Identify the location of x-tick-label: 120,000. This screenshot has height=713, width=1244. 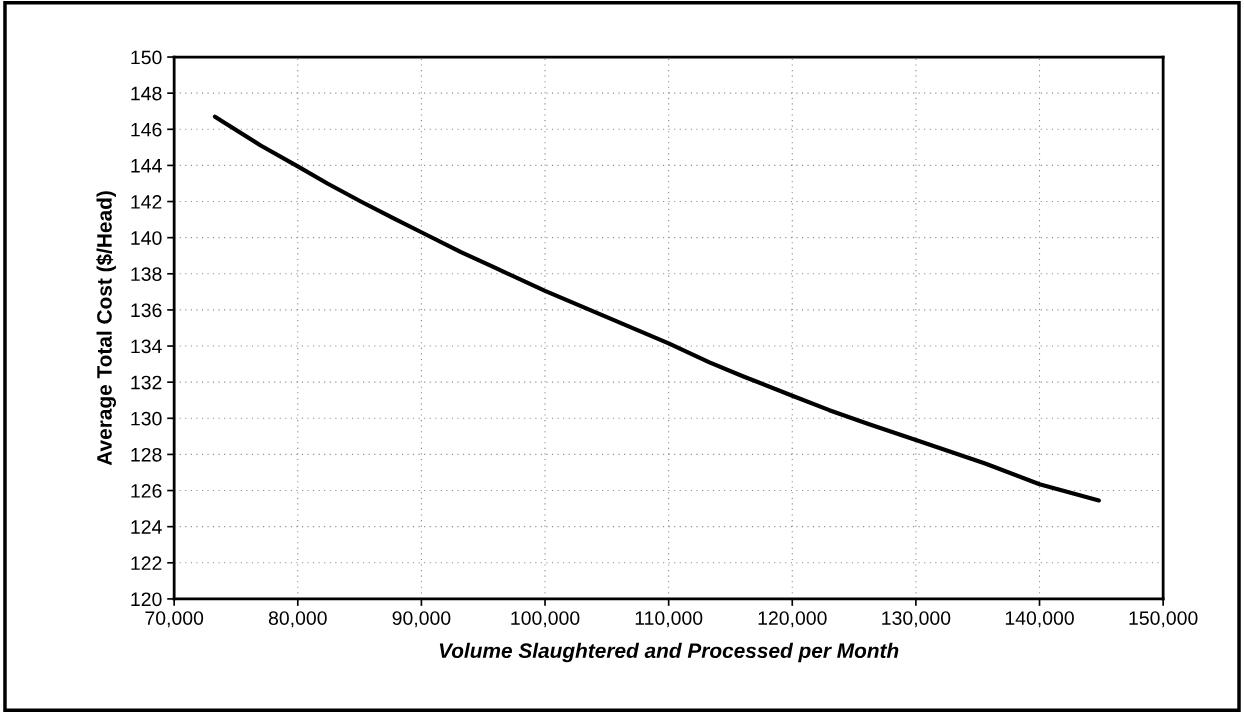
(792, 619).